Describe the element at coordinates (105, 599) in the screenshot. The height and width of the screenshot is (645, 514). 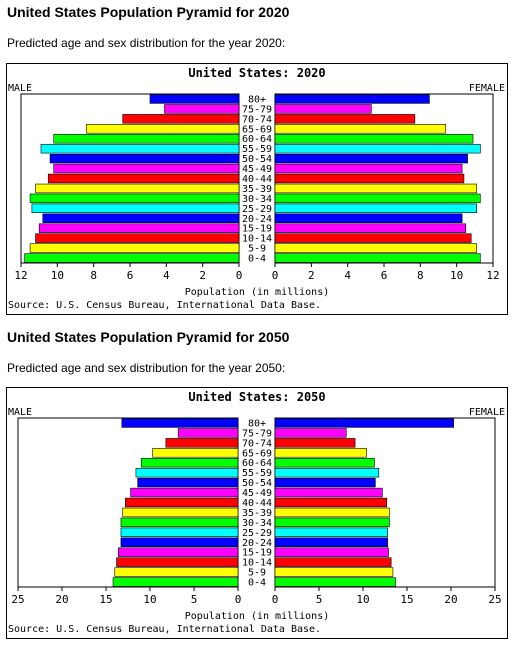
I see `x-tick-label: 15` at that location.